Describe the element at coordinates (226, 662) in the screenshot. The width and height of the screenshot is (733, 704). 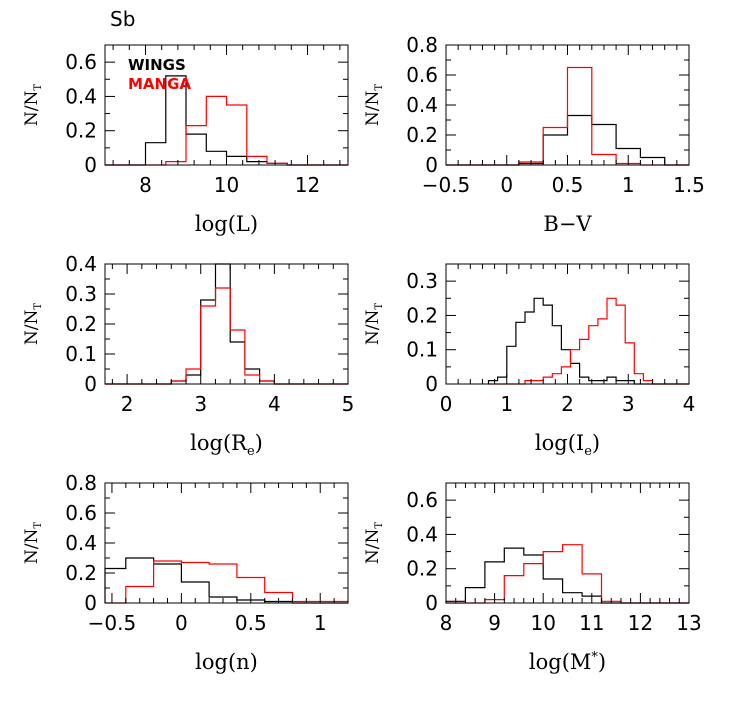
I see `x-axis-label-logn: log(n)` at that location.